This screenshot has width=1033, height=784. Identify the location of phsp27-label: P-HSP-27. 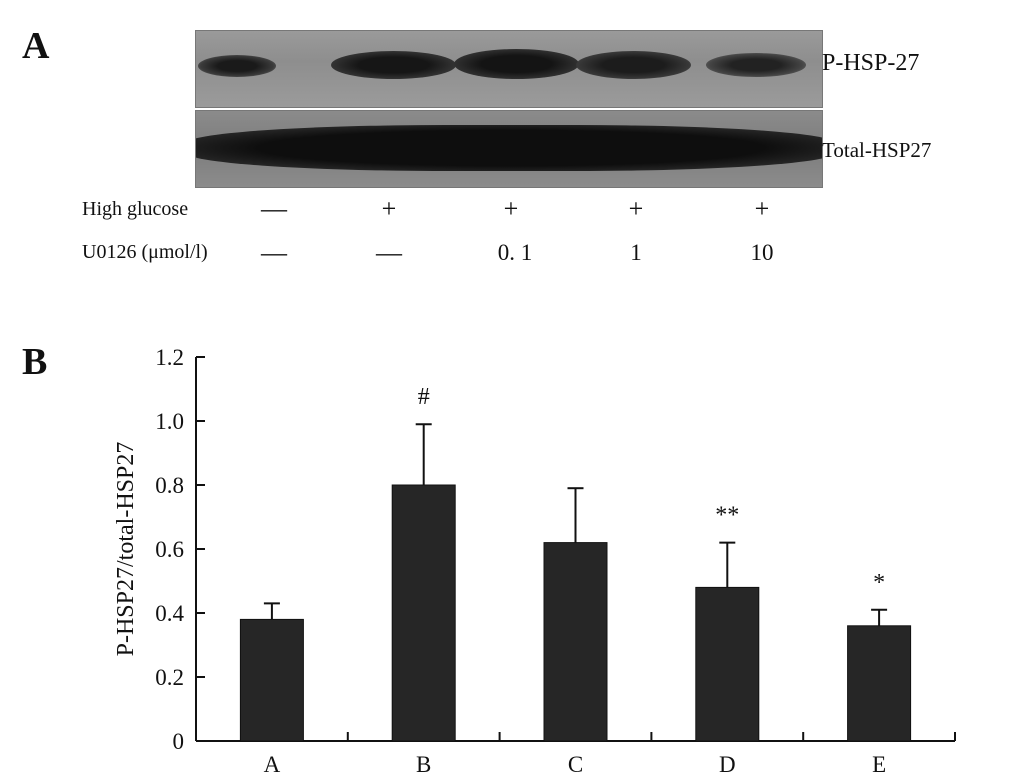
(871, 63).